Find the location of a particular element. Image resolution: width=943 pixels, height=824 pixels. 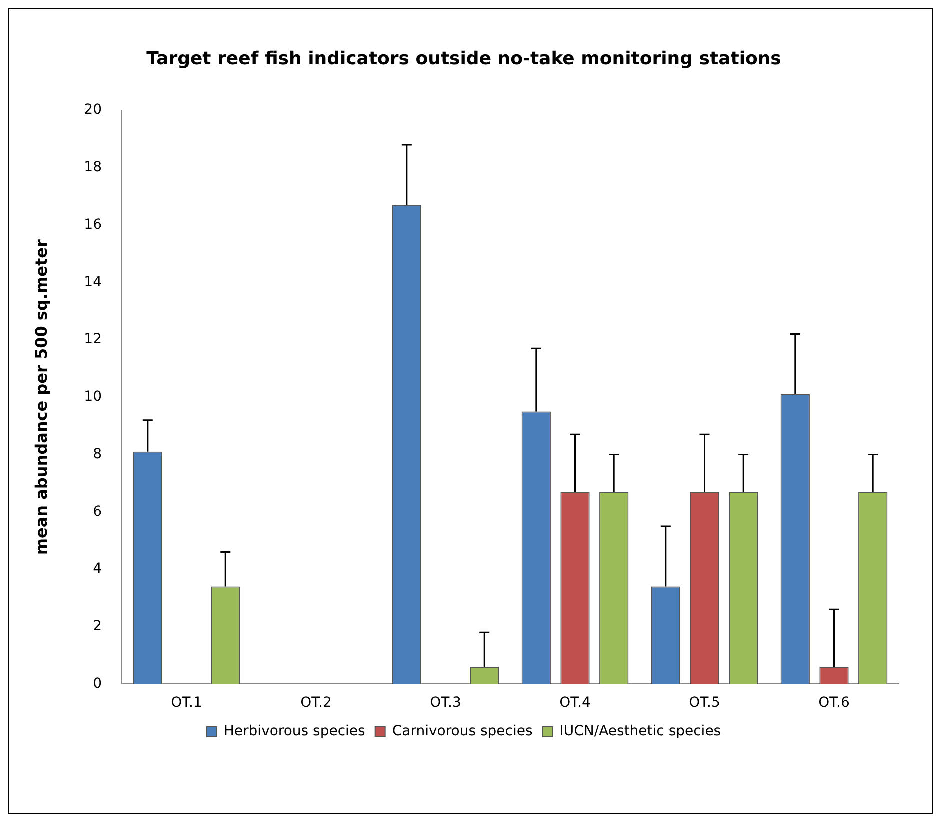

x-tick-label: OT.6 is located at coordinates (834, 703).